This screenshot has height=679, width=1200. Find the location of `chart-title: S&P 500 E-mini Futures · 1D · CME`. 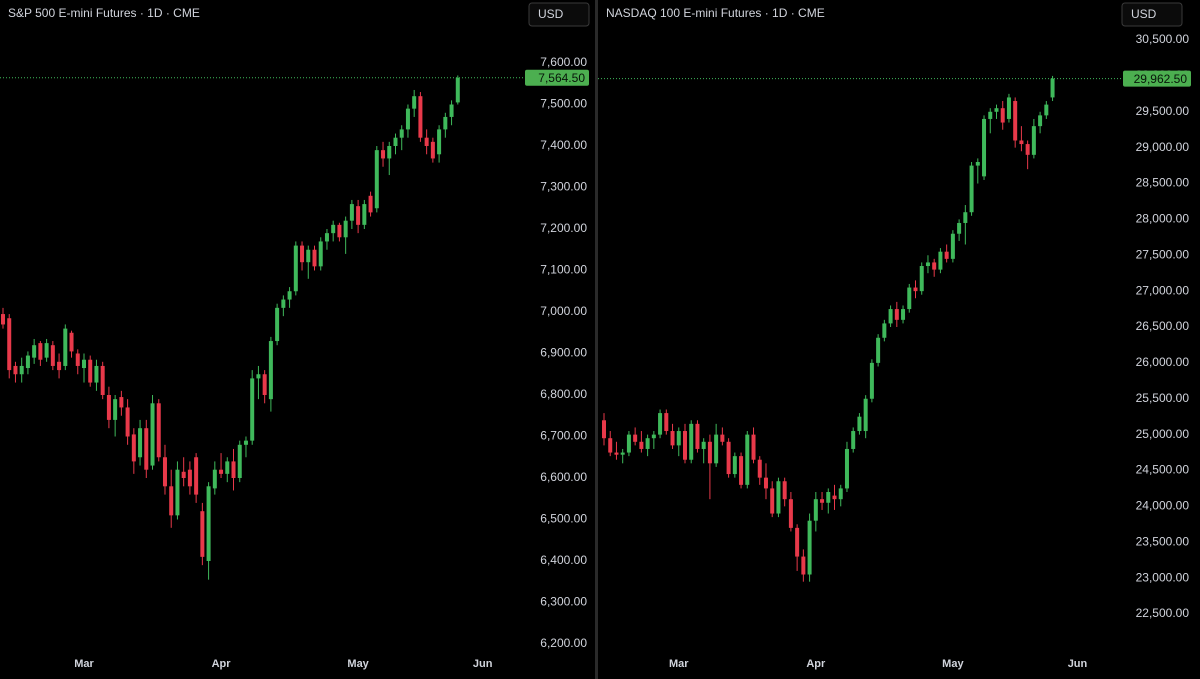

chart-title: S&P 500 E-mini Futures · 1D · CME is located at coordinates (104, 13).